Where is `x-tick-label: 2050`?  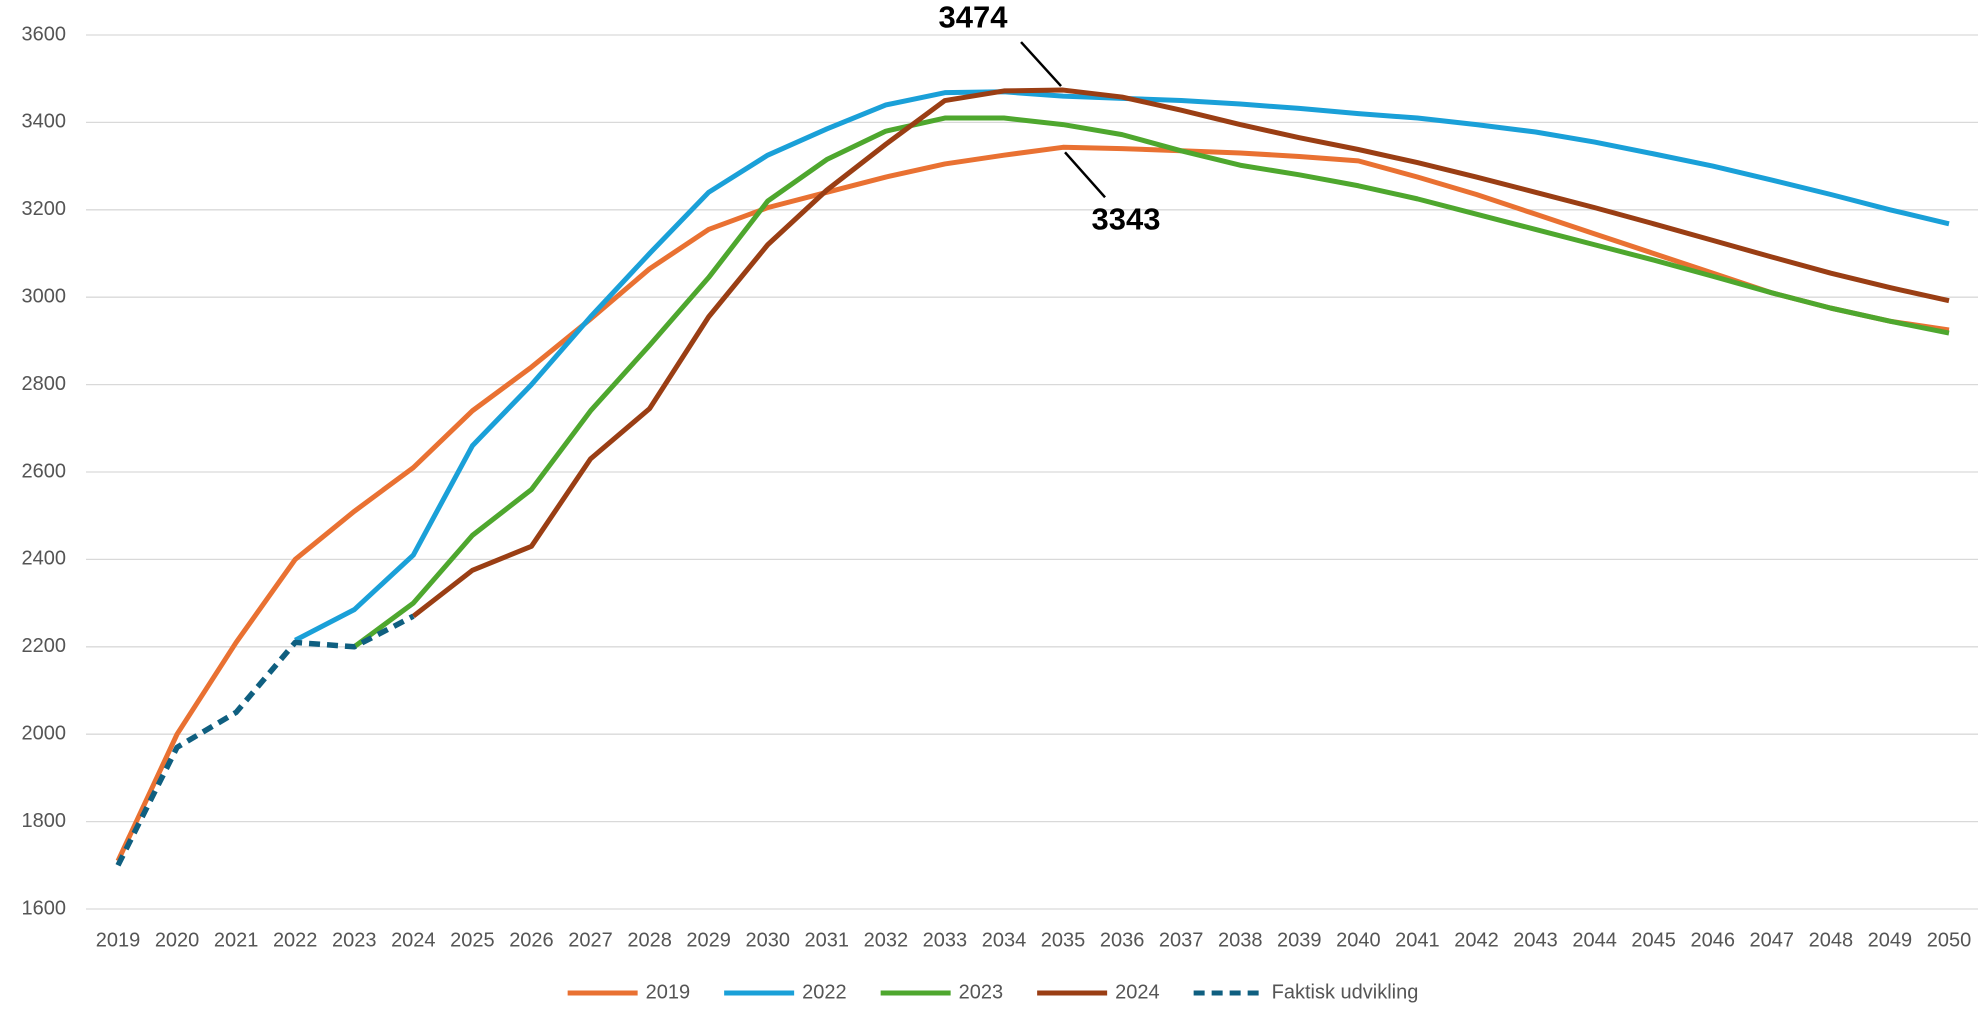 x-tick-label: 2050 is located at coordinates (1949, 940).